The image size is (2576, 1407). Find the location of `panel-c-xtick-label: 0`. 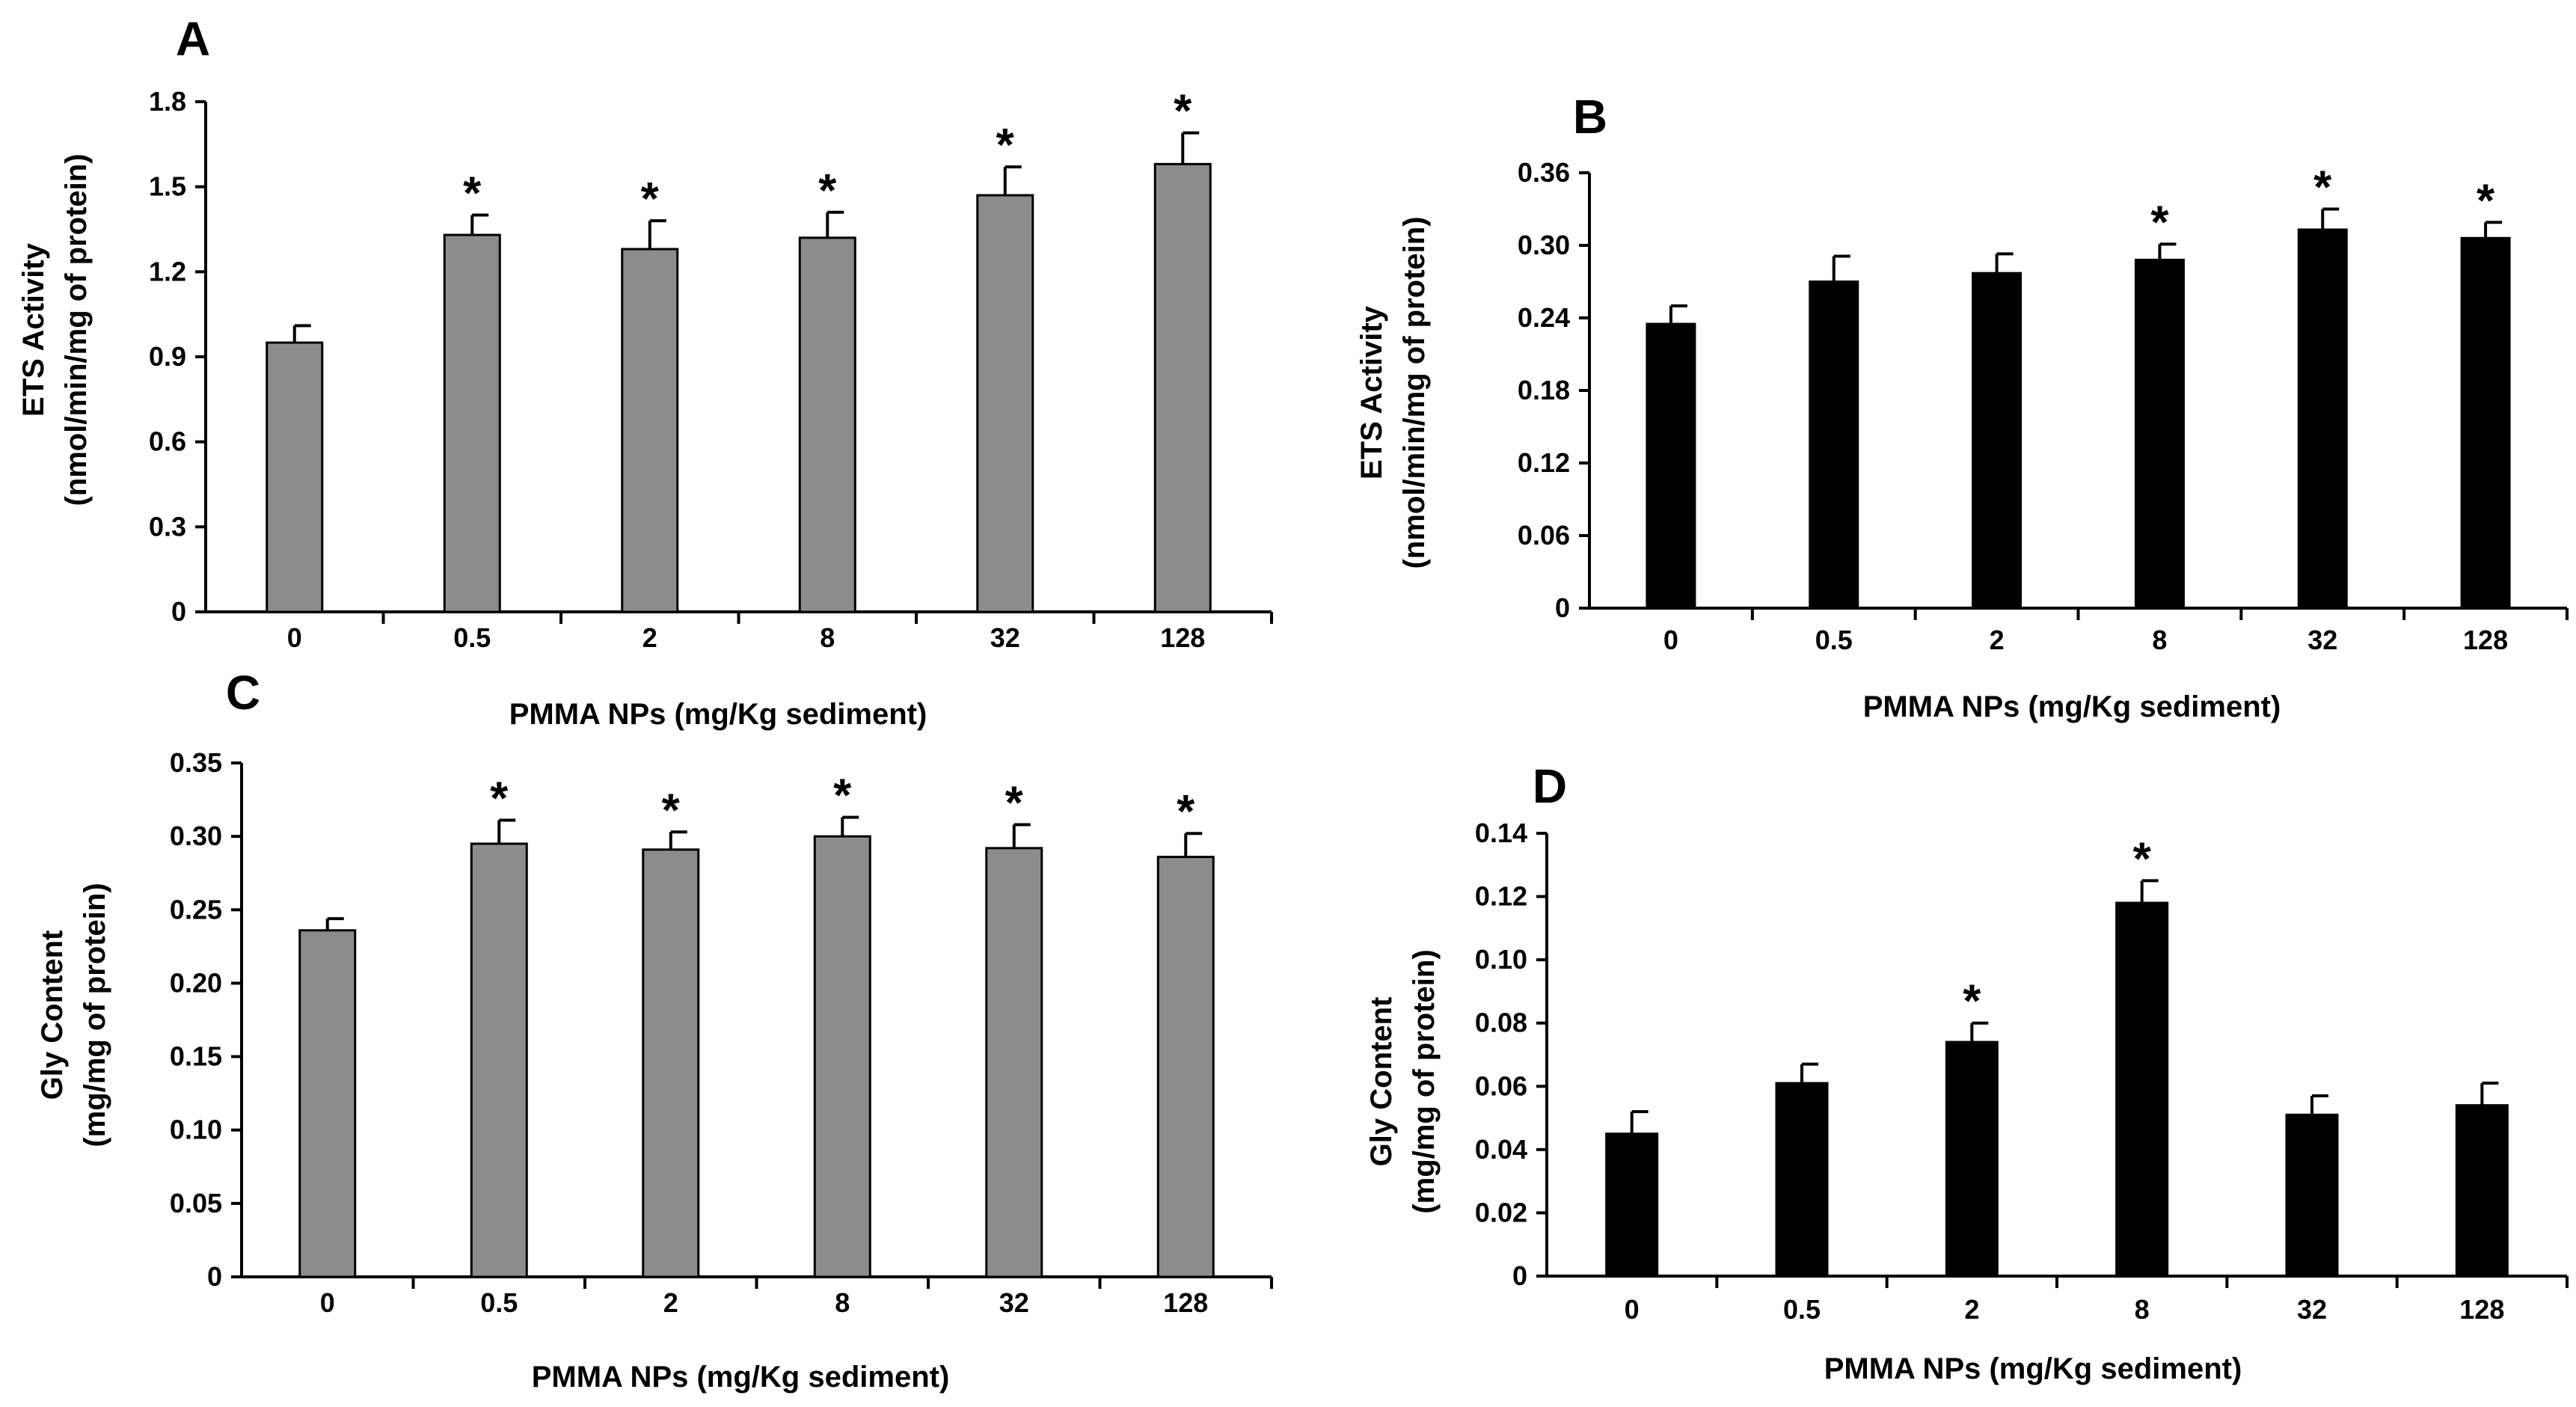

panel-c-xtick-label: 0 is located at coordinates (327, 1302).